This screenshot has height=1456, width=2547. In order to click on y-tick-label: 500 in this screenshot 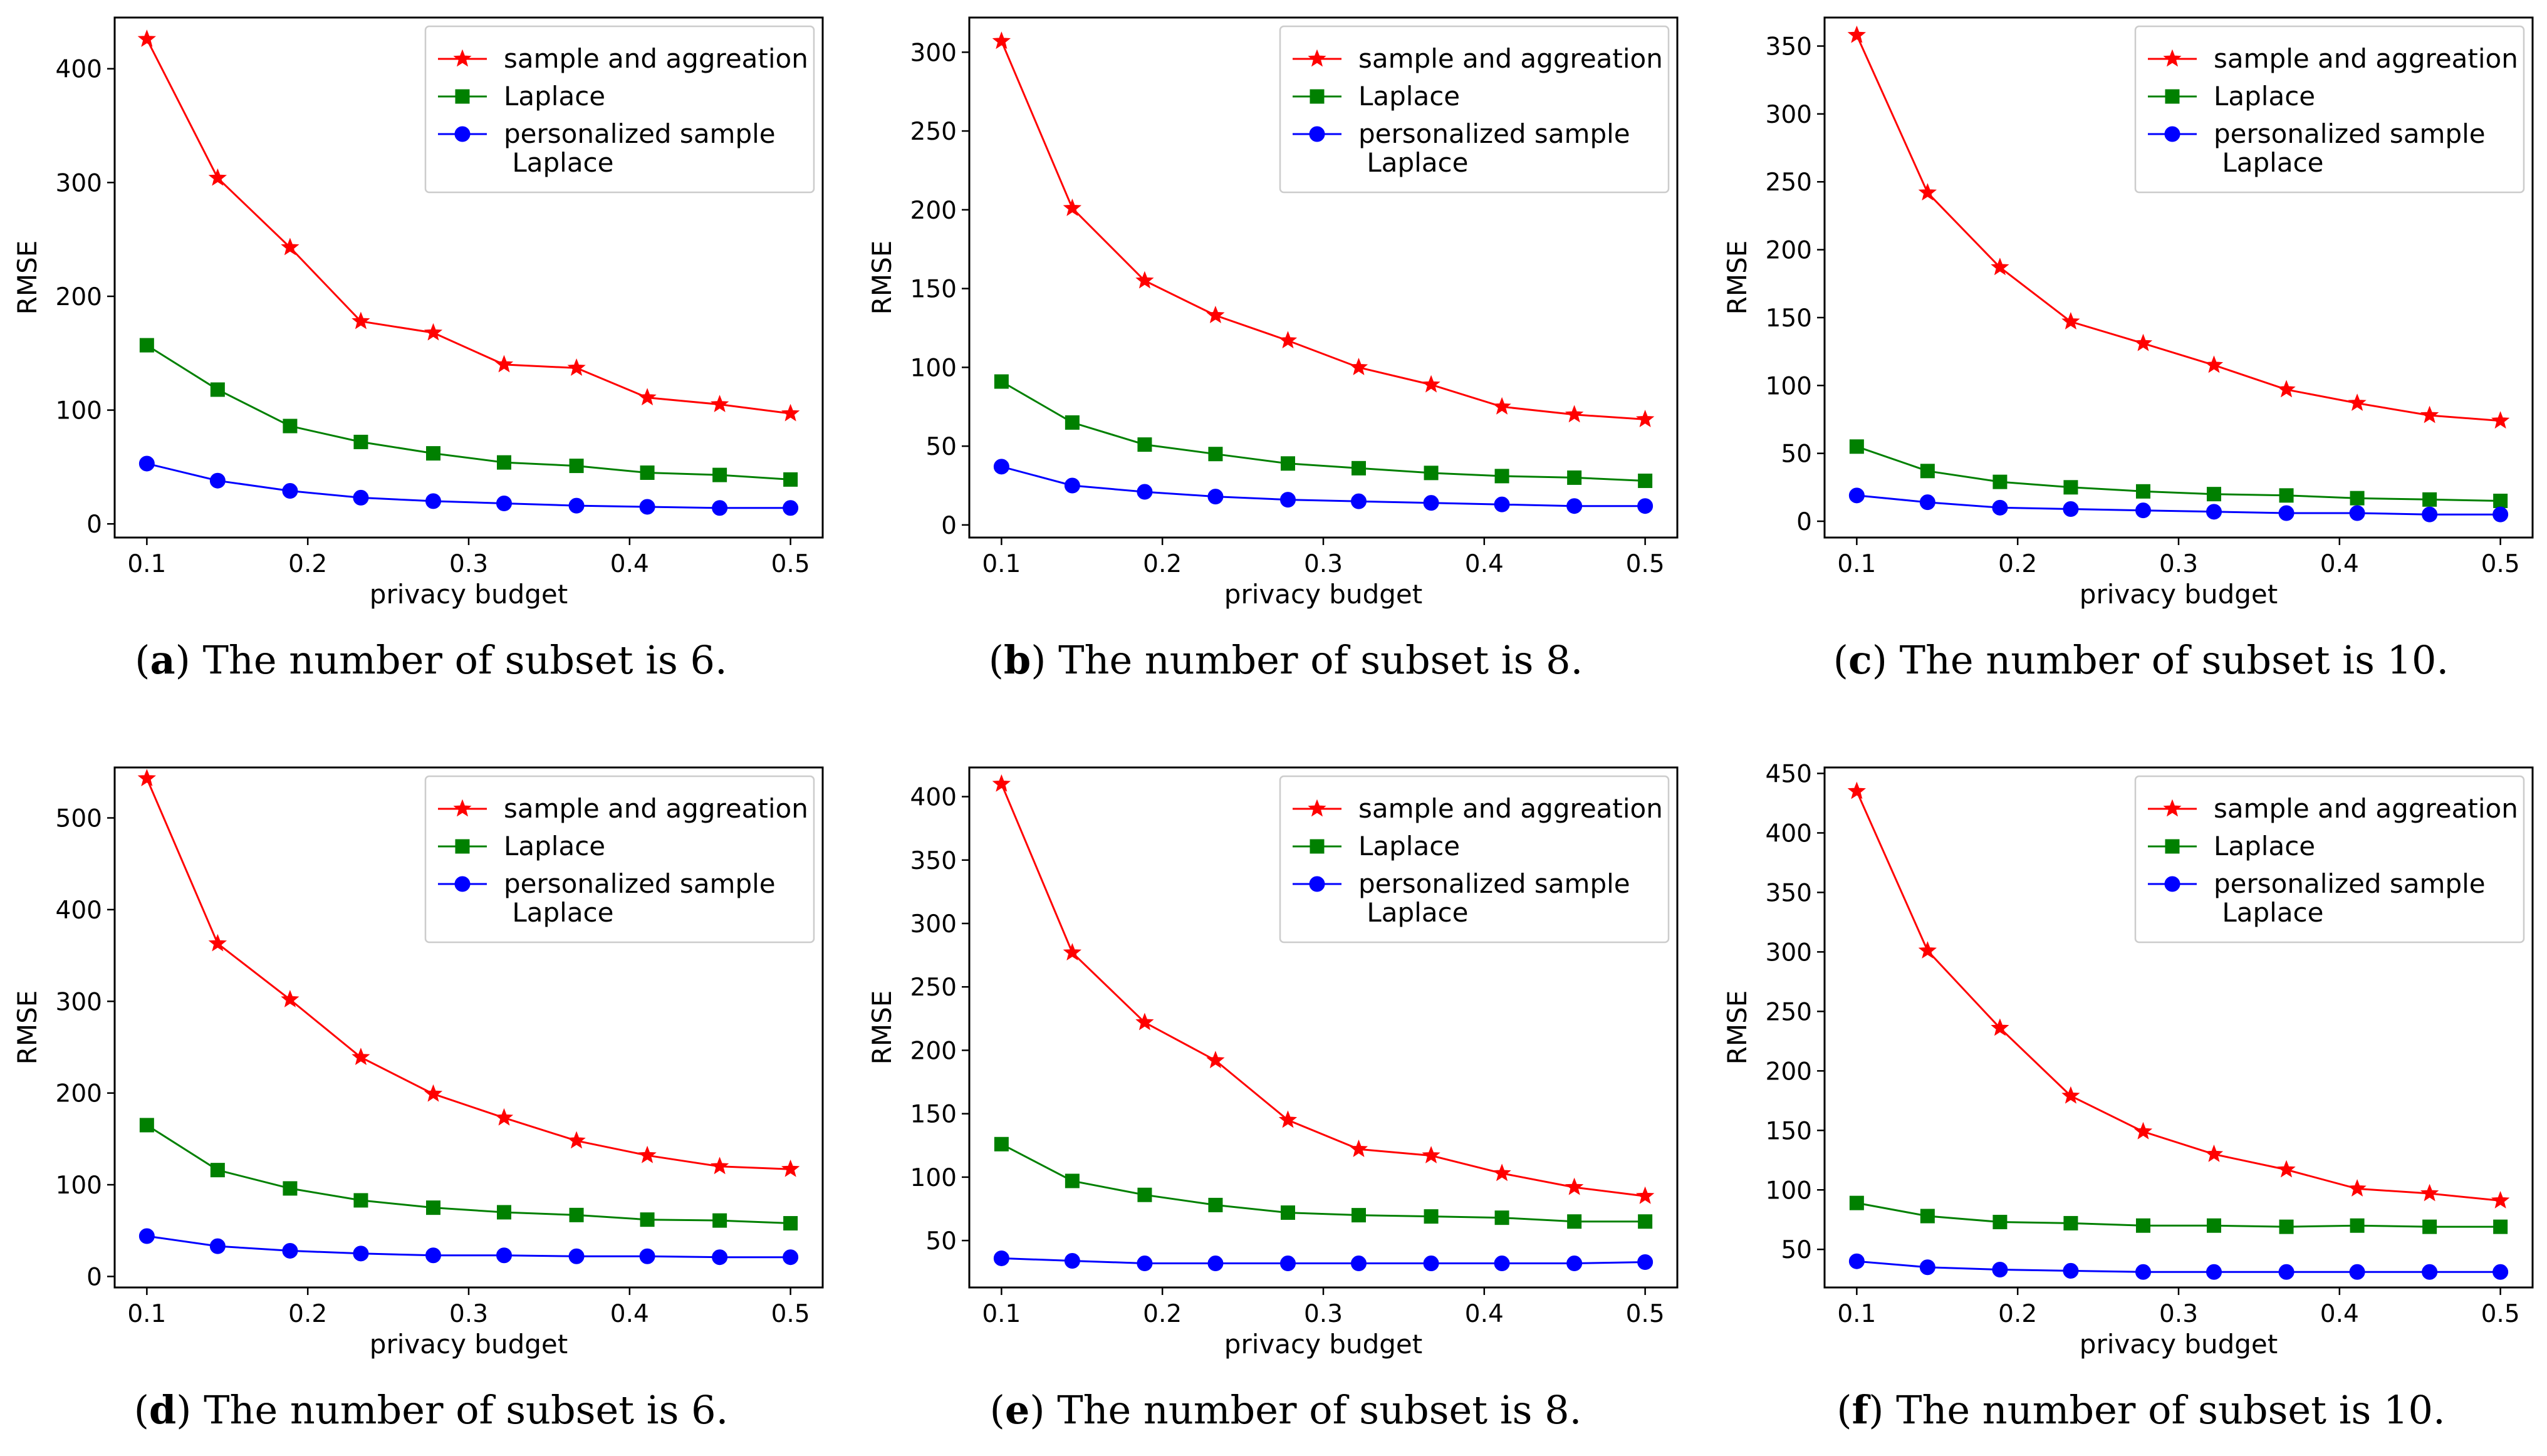, I will do `click(79, 819)`.